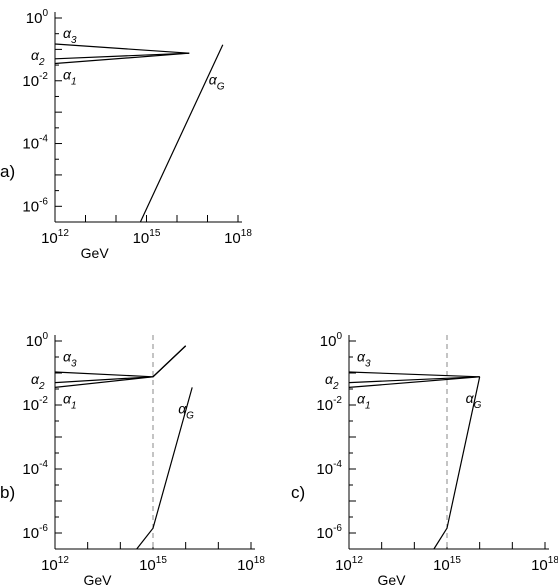 The image size is (558, 588). Describe the element at coordinates (7, 171) in the screenshot. I see `panel-label: a)` at that location.